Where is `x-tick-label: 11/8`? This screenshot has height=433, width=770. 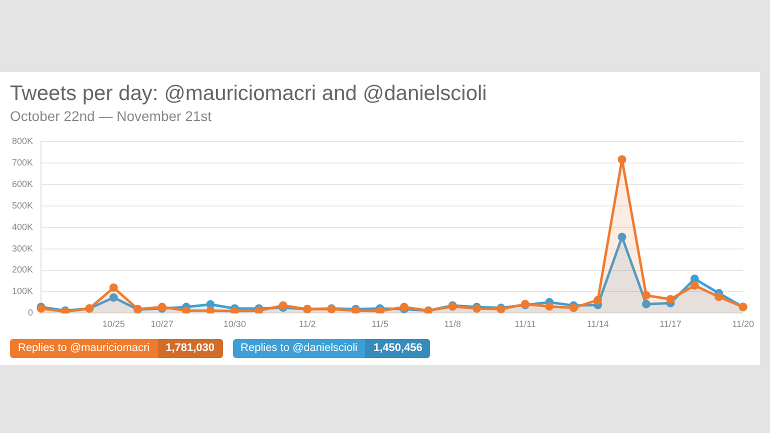 x-tick-label: 11/8 is located at coordinates (452, 324).